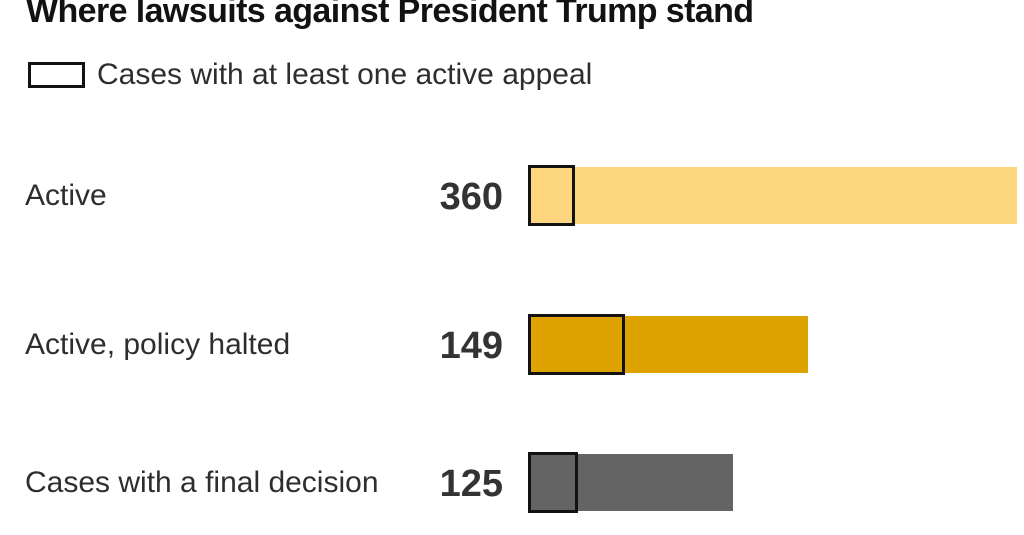 The image size is (1024, 535). What do you see at coordinates (773, 195) in the screenshot?
I see `bar-segment` at bounding box center [773, 195].